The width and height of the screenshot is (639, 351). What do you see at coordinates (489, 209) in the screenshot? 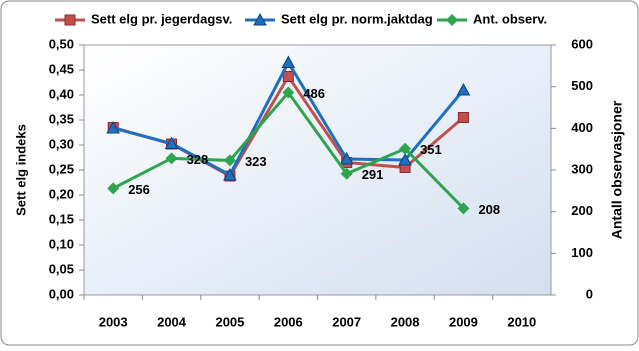
I see `data-label: 208` at bounding box center [489, 209].